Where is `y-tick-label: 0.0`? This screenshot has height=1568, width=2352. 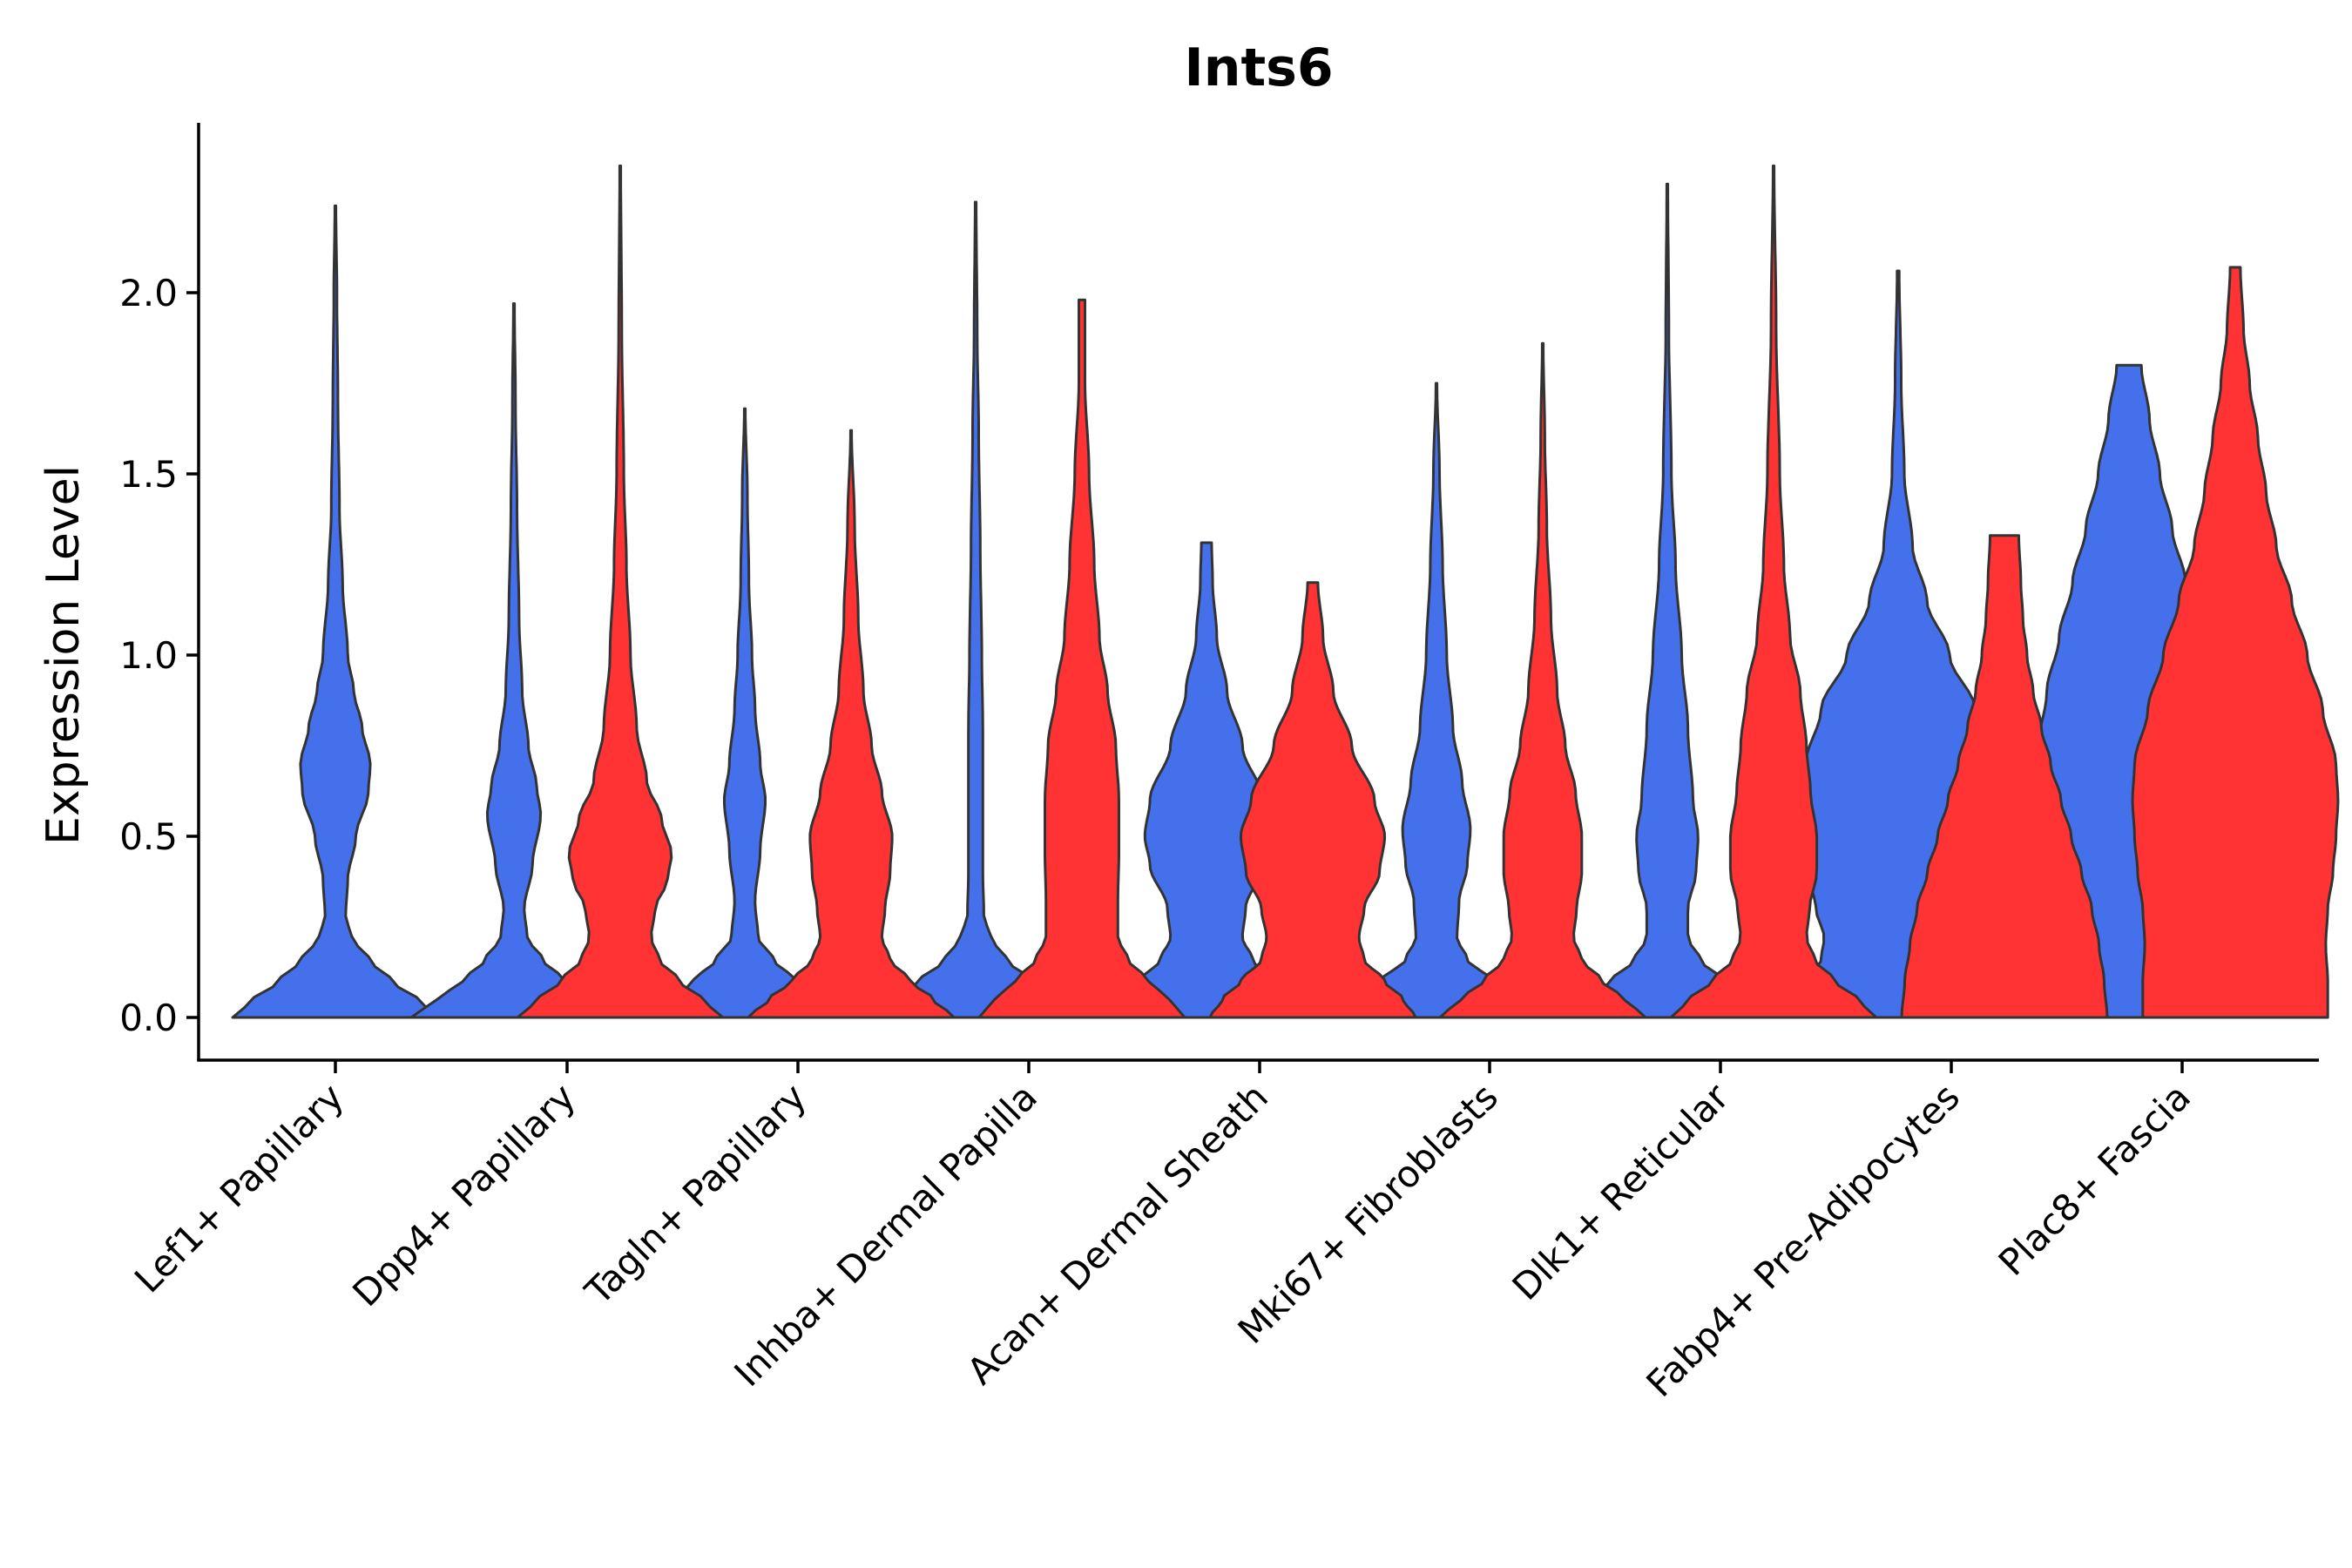
y-tick-label: 0.0 is located at coordinates (148, 1018).